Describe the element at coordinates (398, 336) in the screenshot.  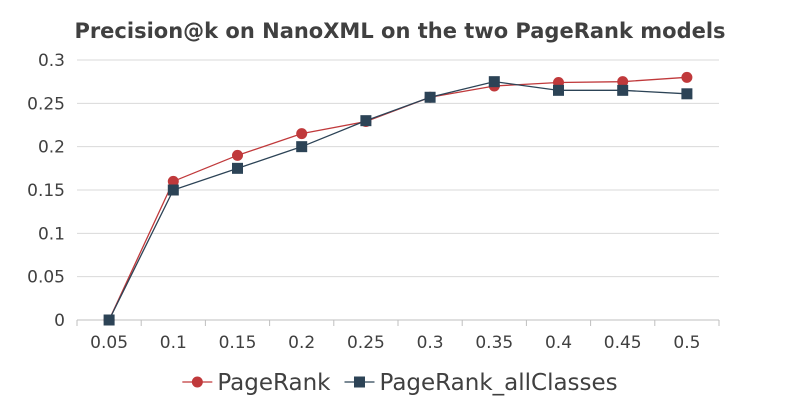
I see `x-axis-tick-labels: 0.05 0.1 0.15 0.2 0.25 0.3 0.35 0.4 0.45 0.5` at that location.